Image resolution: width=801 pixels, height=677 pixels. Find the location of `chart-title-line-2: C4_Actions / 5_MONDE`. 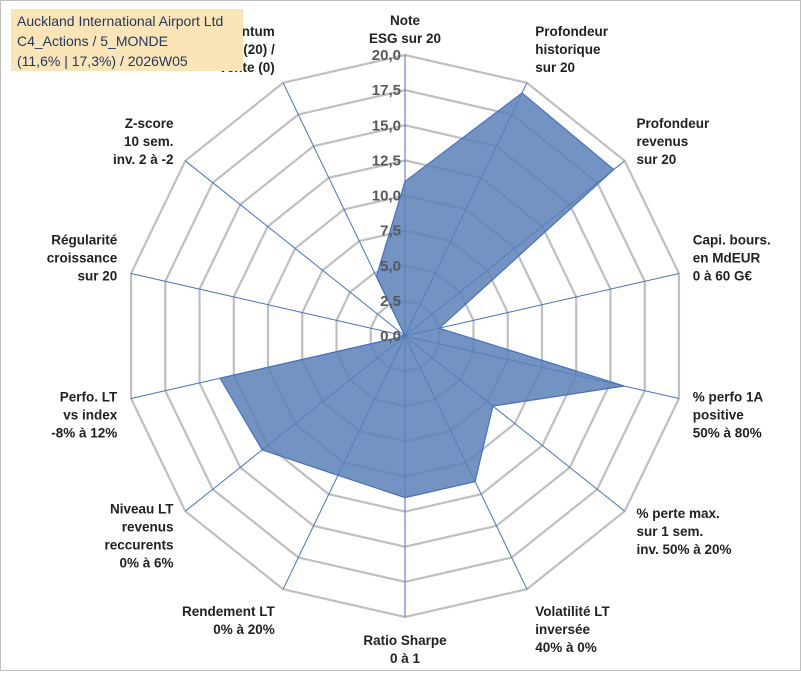

chart-title-line-2: C4_Actions / 5_MONDE is located at coordinates (127, 41).